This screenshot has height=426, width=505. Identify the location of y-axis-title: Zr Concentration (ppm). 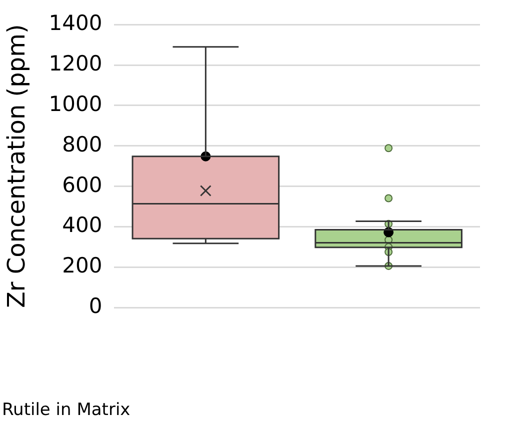
(16, 166).